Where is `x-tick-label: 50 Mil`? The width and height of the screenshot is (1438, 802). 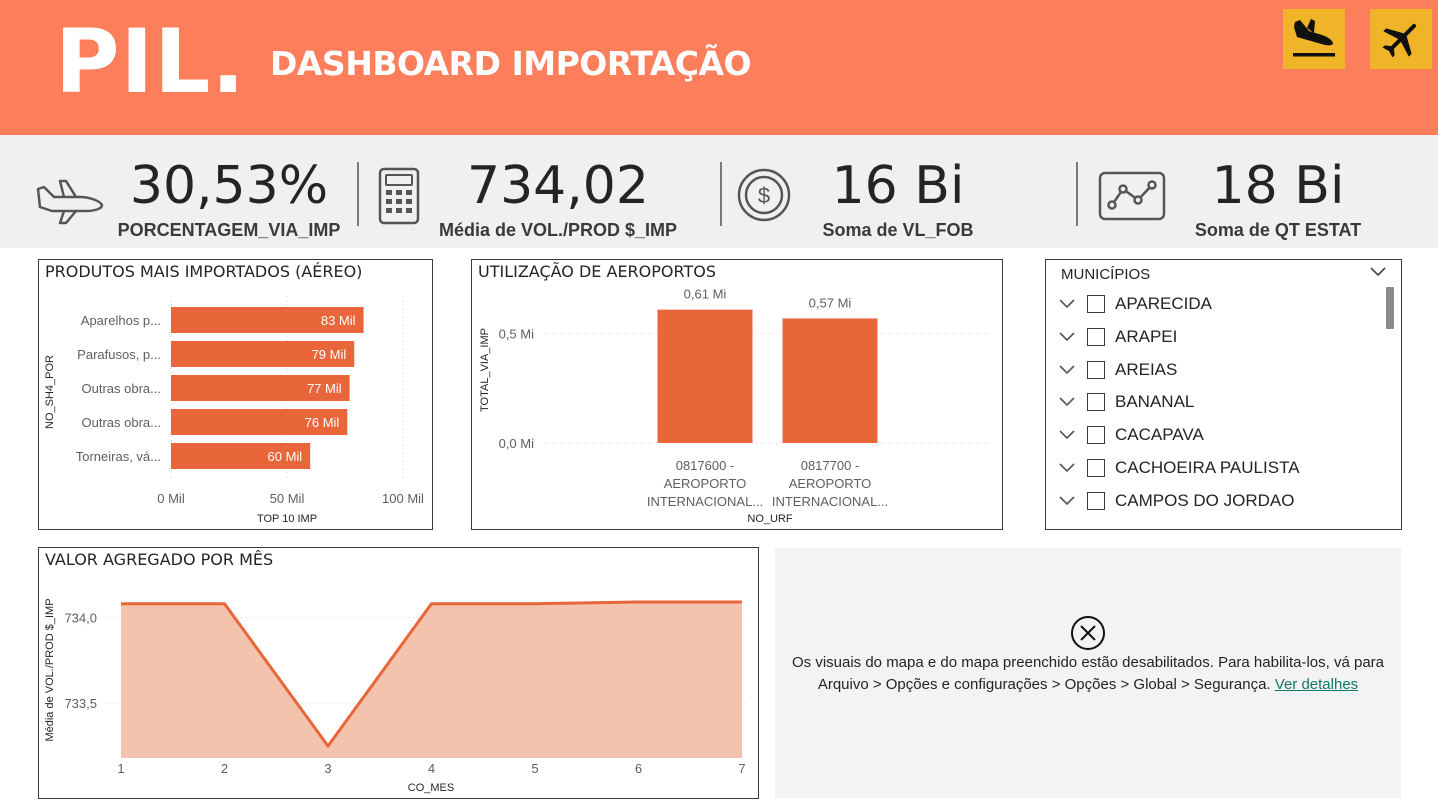 x-tick-label: 50 Mil is located at coordinates (287, 498).